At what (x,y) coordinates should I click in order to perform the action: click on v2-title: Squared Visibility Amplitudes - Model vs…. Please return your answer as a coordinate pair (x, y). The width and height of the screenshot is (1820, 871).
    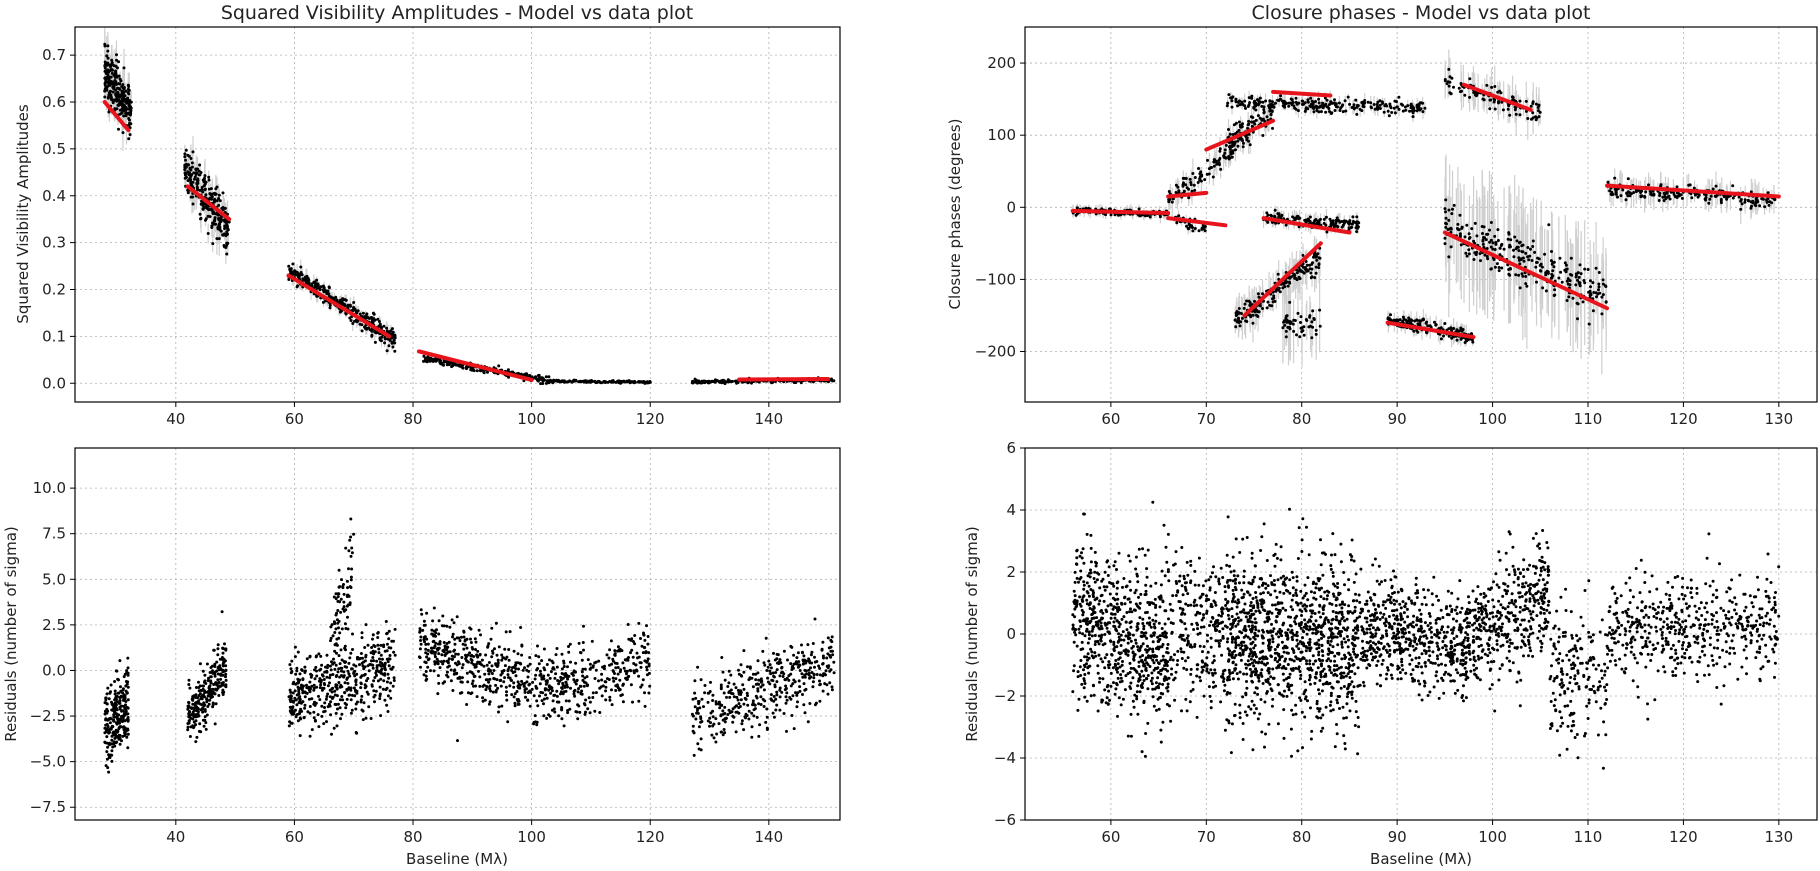
    Looking at the image, I should click on (457, 13).